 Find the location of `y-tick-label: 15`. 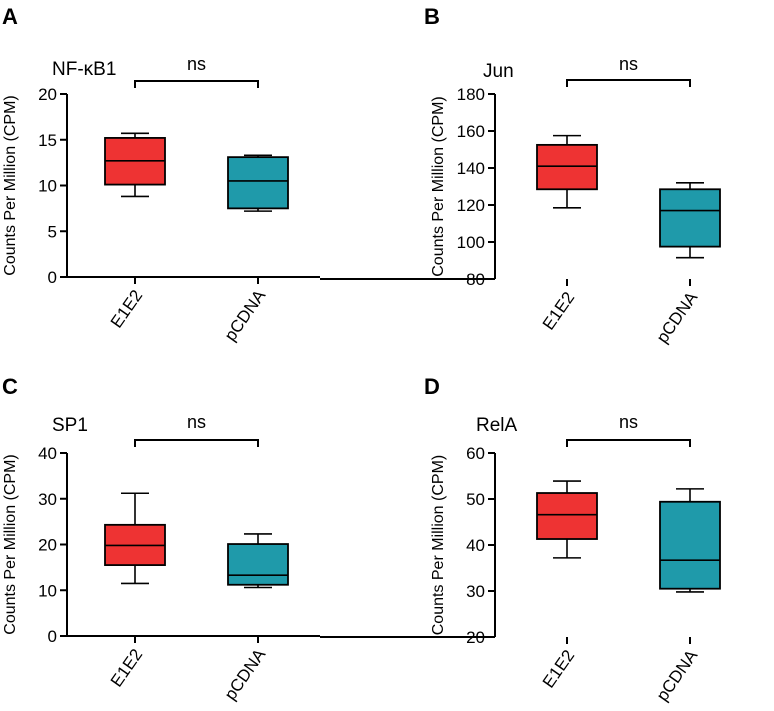

y-tick-label: 15 is located at coordinates (47, 140).